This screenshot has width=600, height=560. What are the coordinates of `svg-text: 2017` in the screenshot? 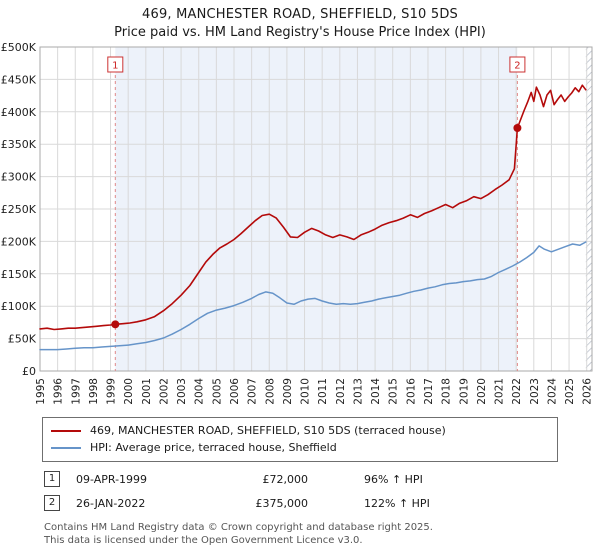 It's located at (429, 391).